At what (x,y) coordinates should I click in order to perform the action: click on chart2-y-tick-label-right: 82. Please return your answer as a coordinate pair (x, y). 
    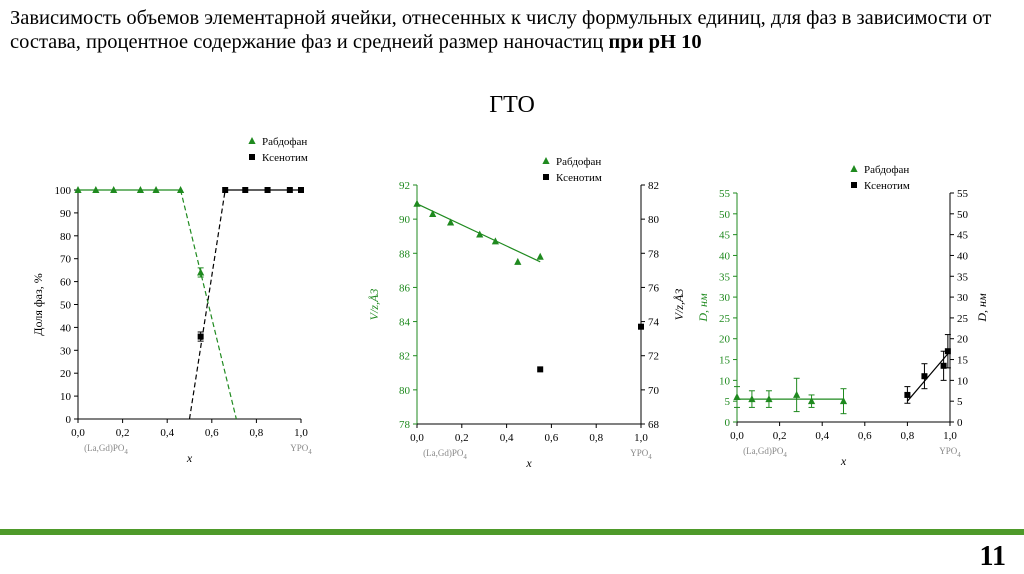
    Looking at the image, I should click on (653, 186).